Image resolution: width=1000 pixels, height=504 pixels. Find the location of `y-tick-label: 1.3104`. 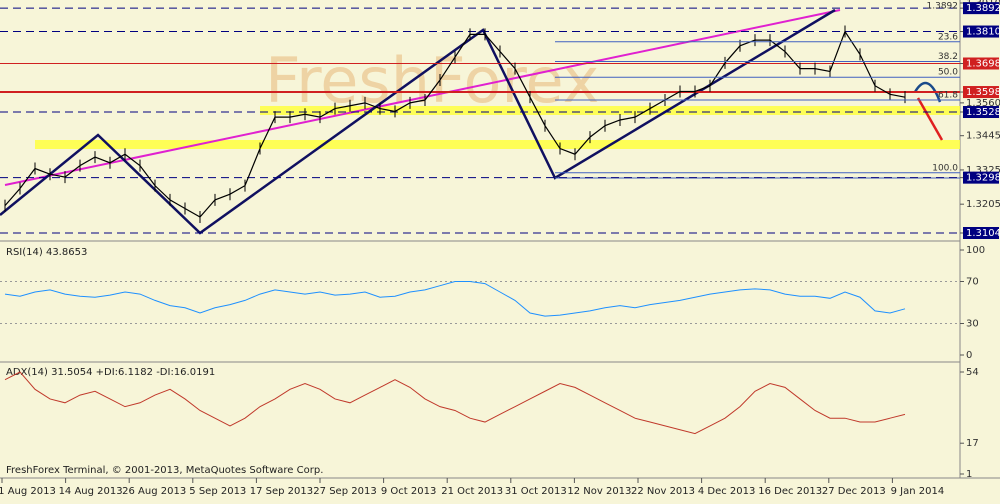

y-tick-label: 1.3104 is located at coordinates (983, 233).